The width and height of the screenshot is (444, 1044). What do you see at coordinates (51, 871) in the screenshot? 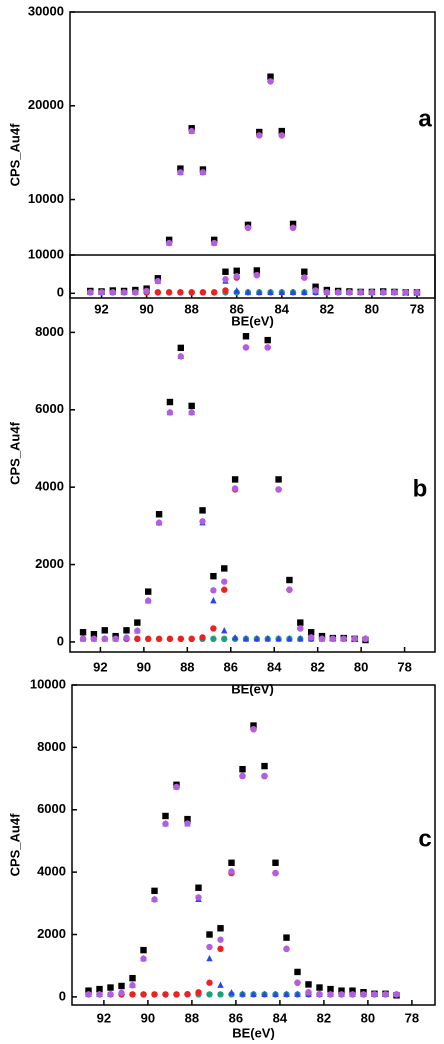
I see `y-tick-label: 4000` at bounding box center [51, 871].